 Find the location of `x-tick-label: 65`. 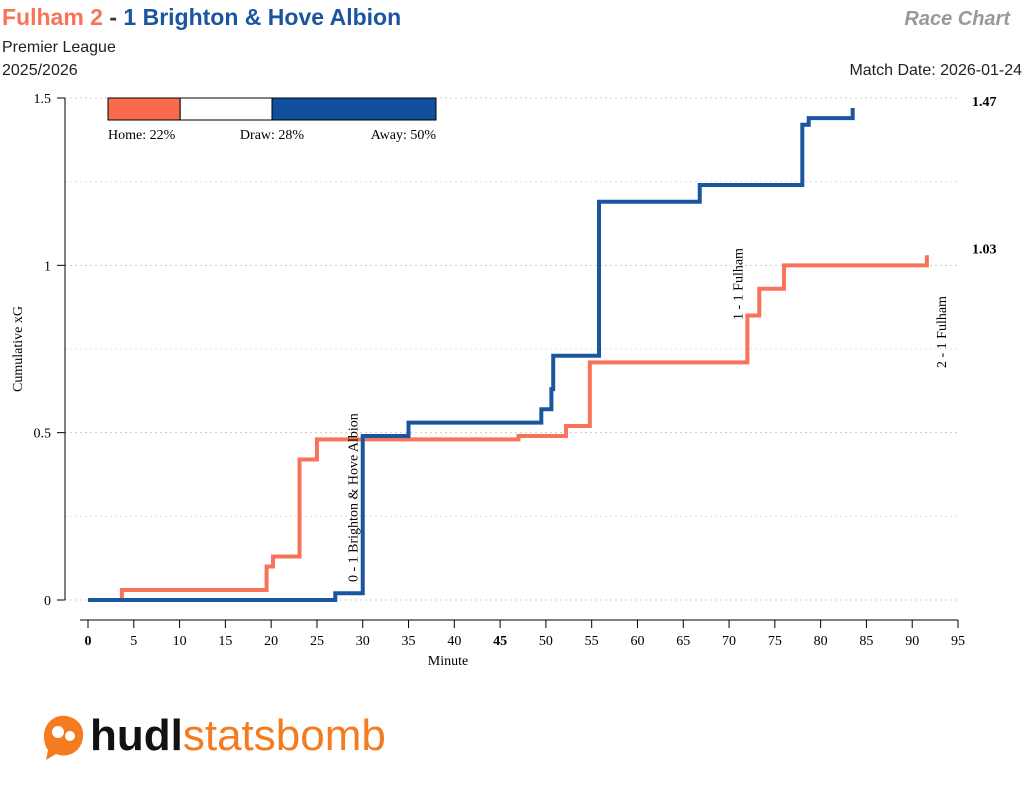

x-tick-label: 65 is located at coordinates (683, 641).